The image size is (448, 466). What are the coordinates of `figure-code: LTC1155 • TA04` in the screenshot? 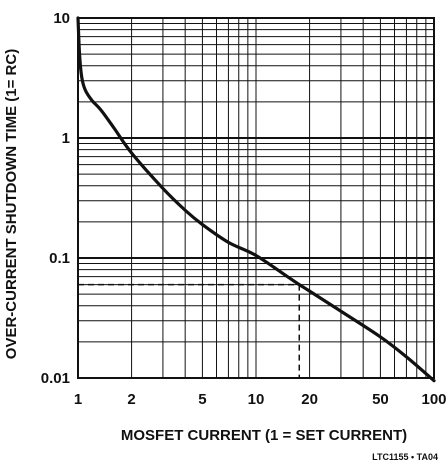 It's located at (405, 457).